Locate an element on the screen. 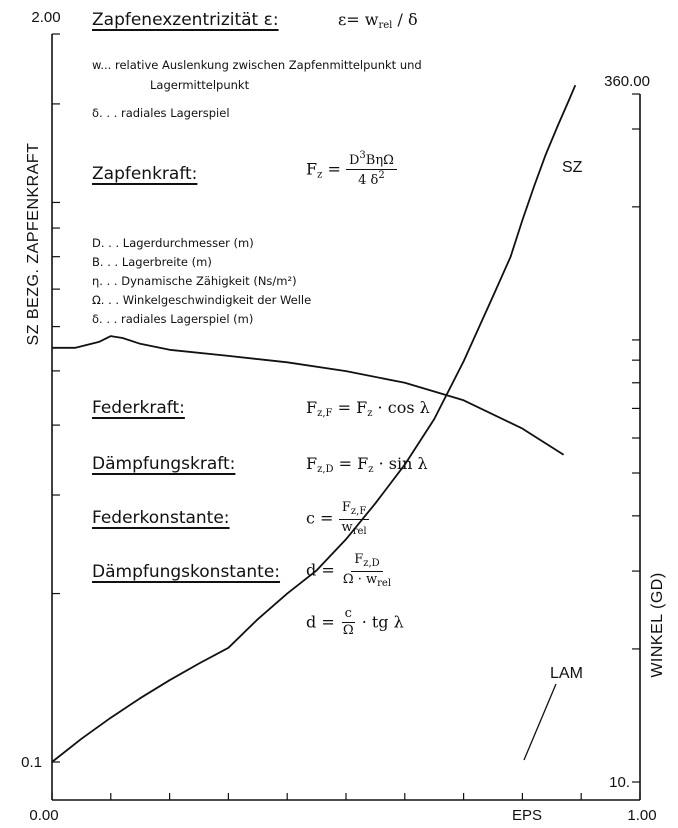  spring-formula-sub: z,F is located at coordinates (325, 413).